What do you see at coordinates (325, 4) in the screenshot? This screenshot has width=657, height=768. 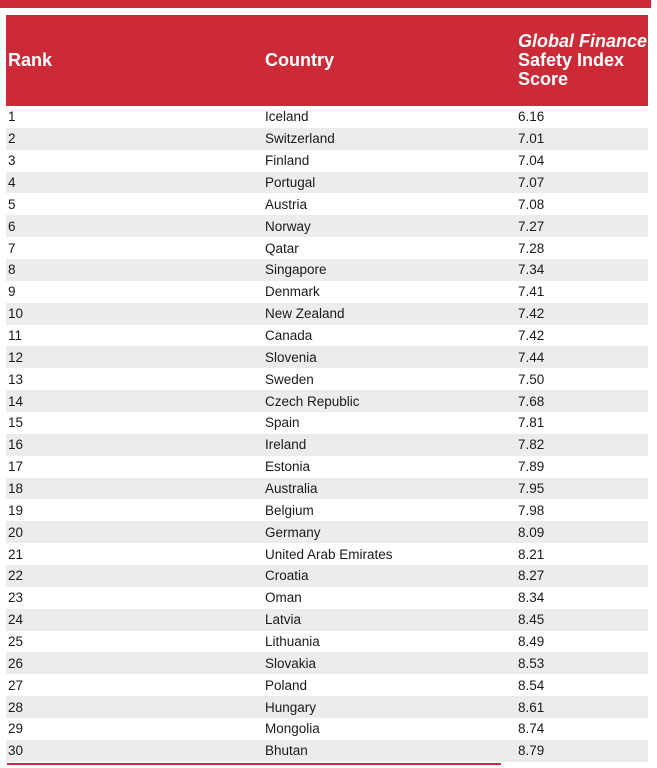 I see `top-red-rule` at bounding box center [325, 4].